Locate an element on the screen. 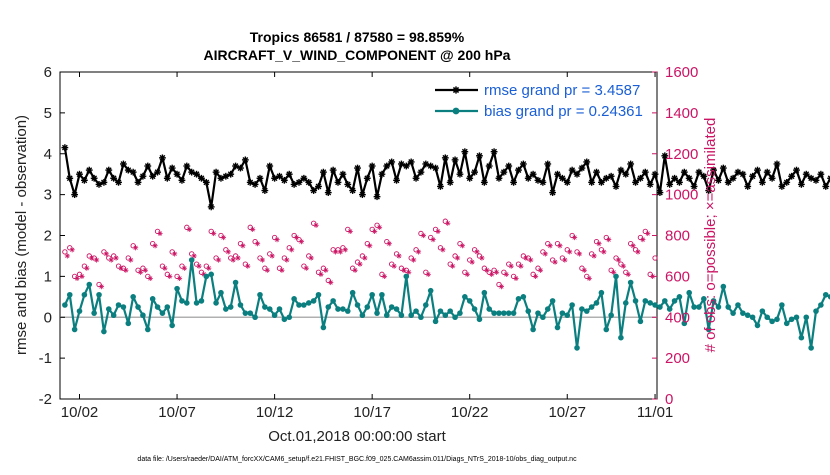 The width and height of the screenshot is (830, 475). y-right-tick-label: 0 is located at coordinates (669, 399).